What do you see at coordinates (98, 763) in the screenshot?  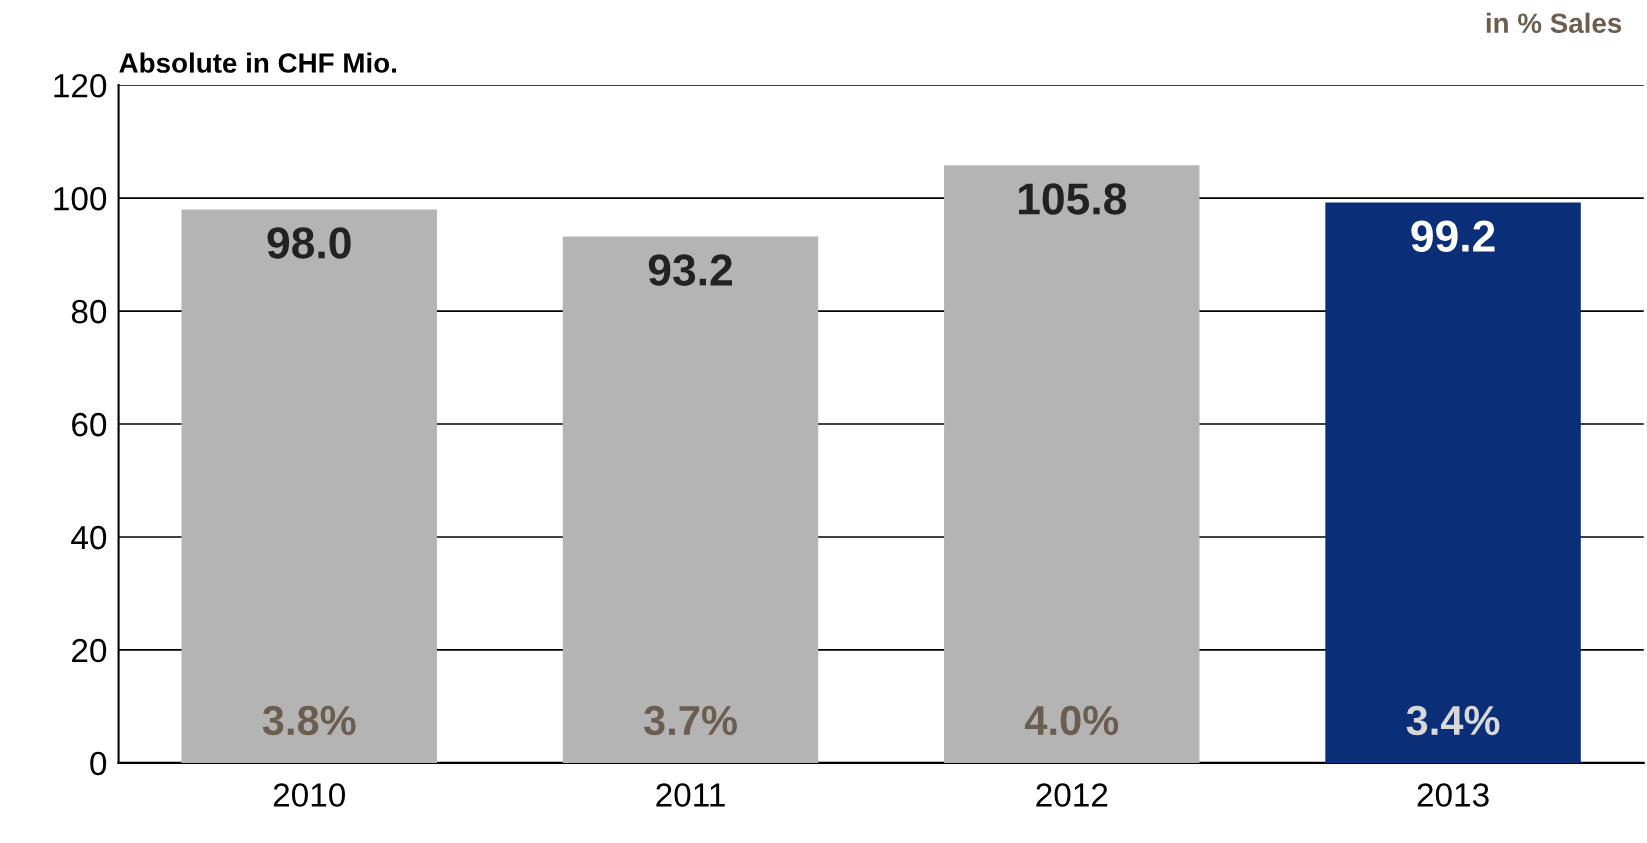 I see `y-tick-label: 0` at bounding box center [98, 763].